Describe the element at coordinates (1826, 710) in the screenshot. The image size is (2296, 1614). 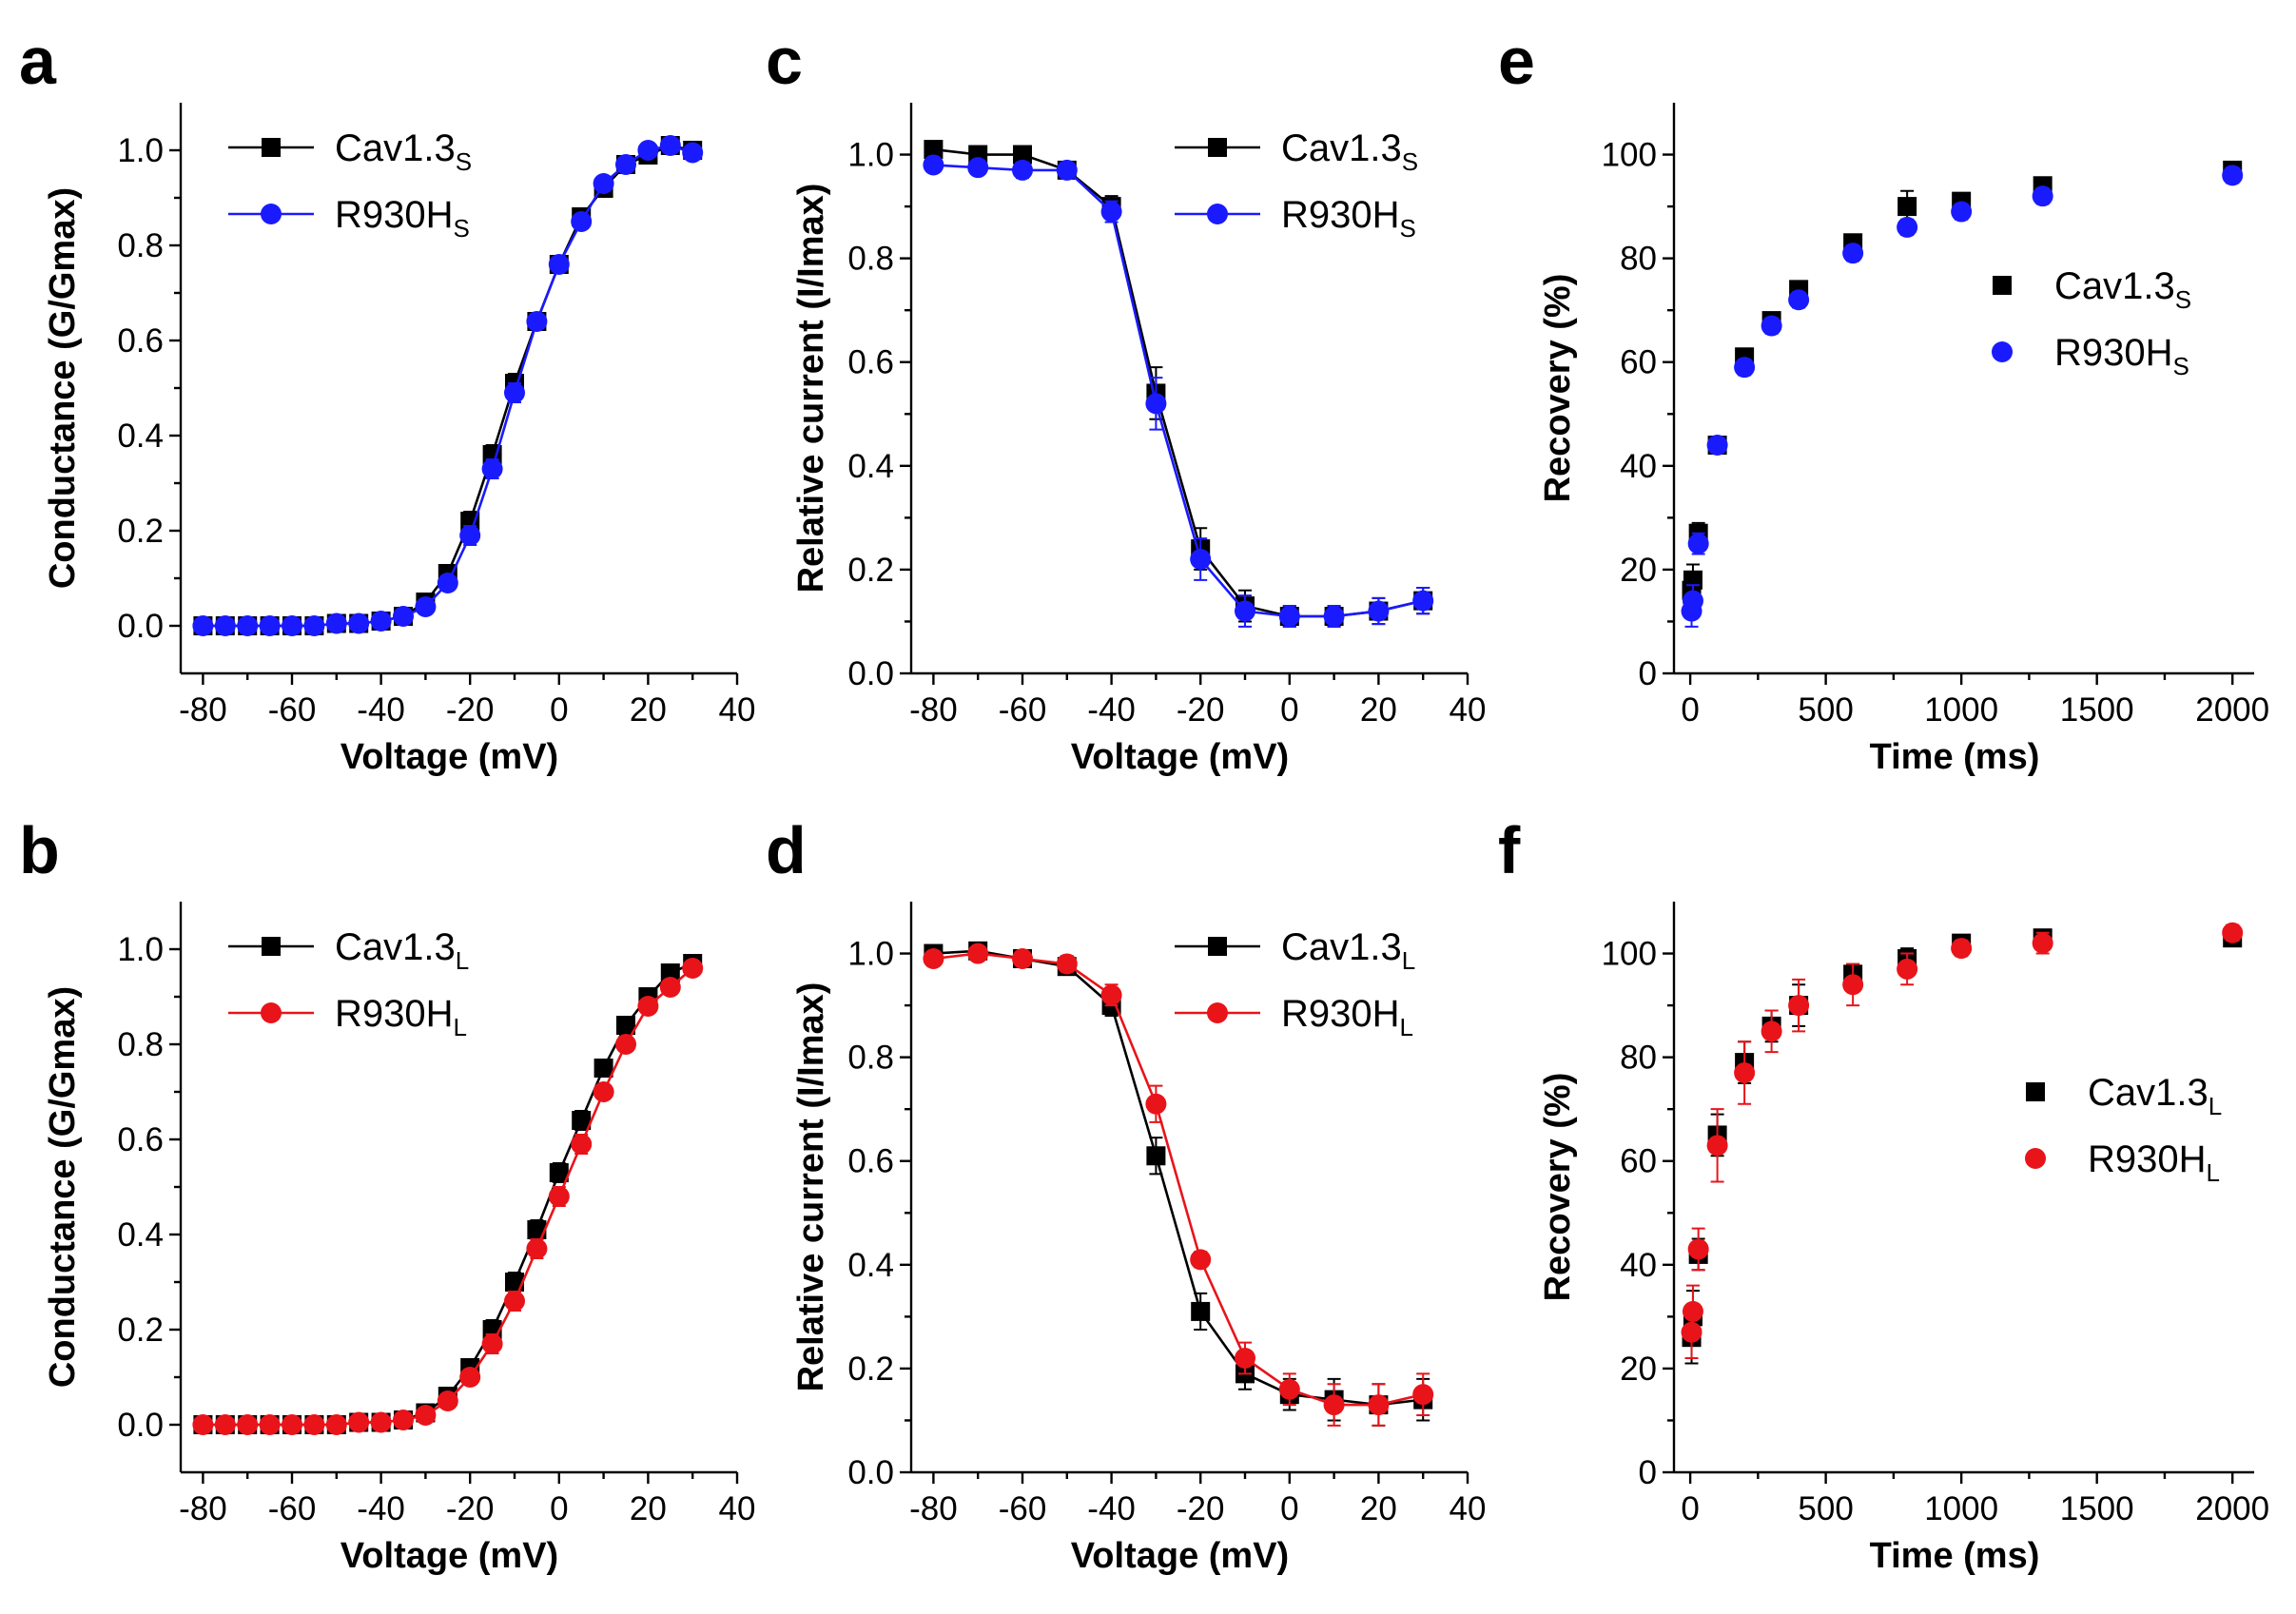
I see `chart-e-x-tick-label-1: 500` at that location.